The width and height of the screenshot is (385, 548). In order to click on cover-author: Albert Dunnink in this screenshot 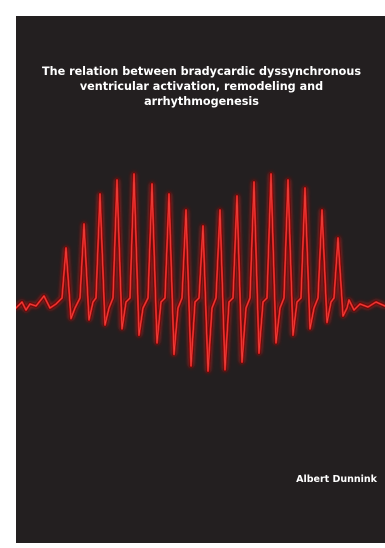, I will do `click(336, 479)`.